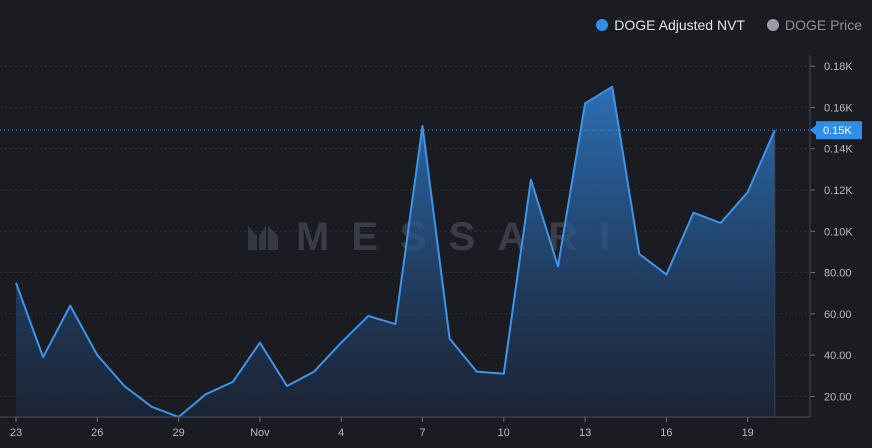 Image resolution: width=872 pixels, height=448 pixels. I want to click on x-tick-label: 7, so click(422, 433).